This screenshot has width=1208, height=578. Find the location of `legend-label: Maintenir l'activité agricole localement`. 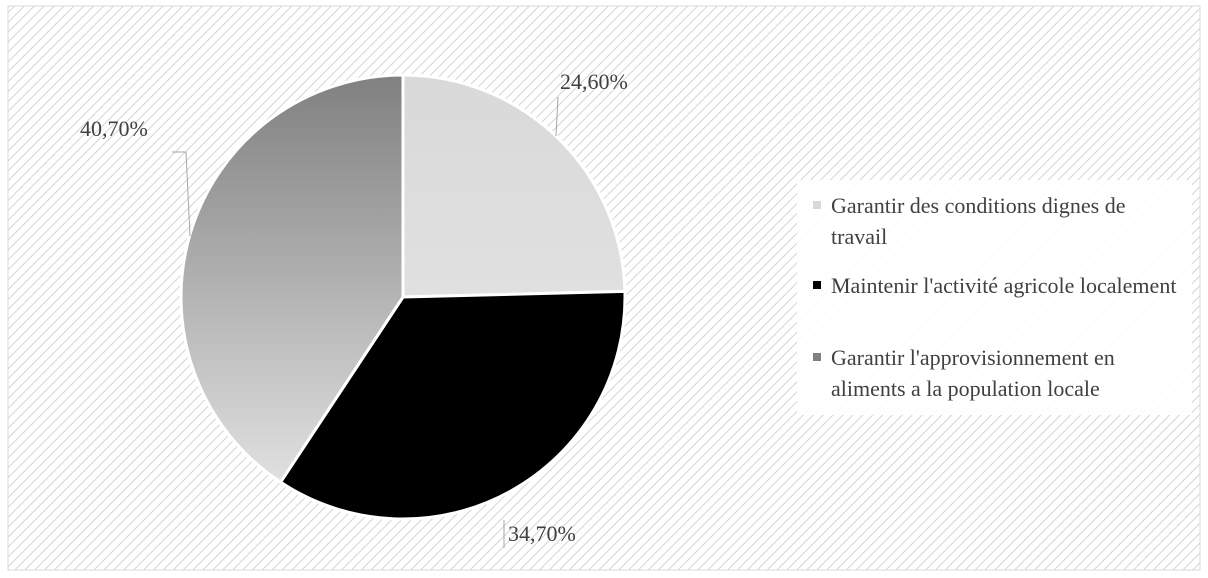

legend-label: Maintenir l'activité agricole localement is located at coordinates (1004, 285).